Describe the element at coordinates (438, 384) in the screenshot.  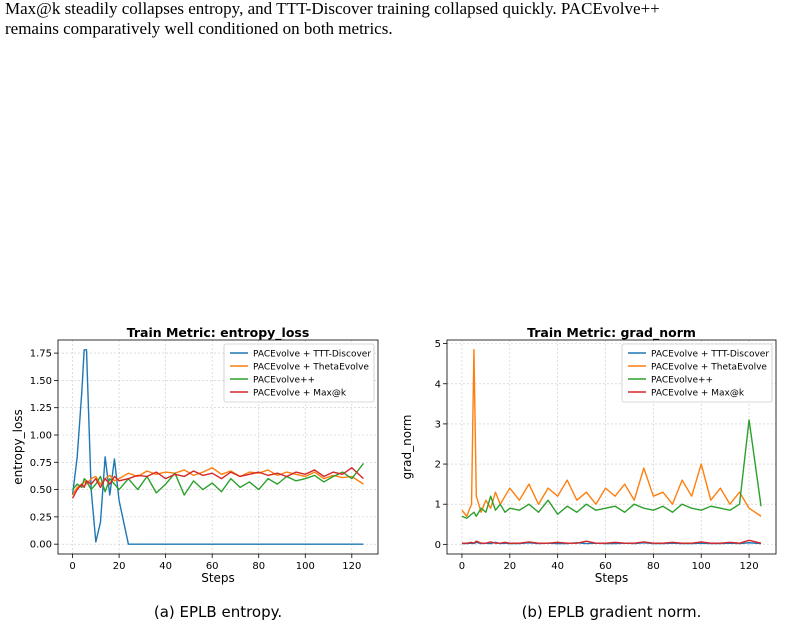
I see `y-tick-label: 4` at that location.